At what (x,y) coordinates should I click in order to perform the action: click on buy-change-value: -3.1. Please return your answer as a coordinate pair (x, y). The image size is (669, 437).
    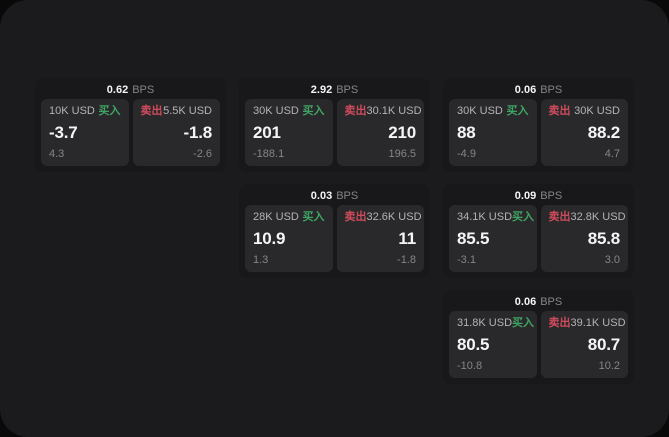
    Looking at the image, I should click on (466, 260).